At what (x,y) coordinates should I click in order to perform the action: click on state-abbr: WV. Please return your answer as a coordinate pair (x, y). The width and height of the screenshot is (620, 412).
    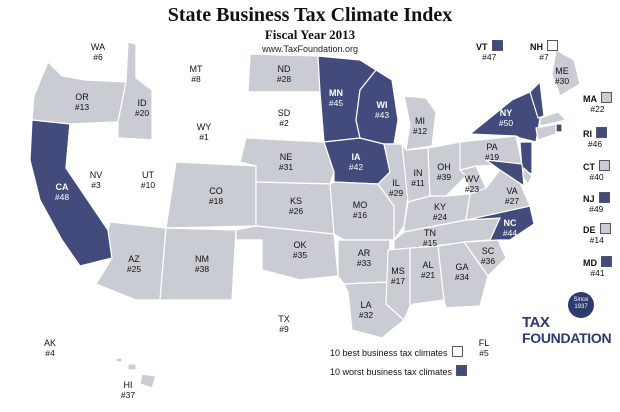
    Looking at the image, I should click on (472, 179).